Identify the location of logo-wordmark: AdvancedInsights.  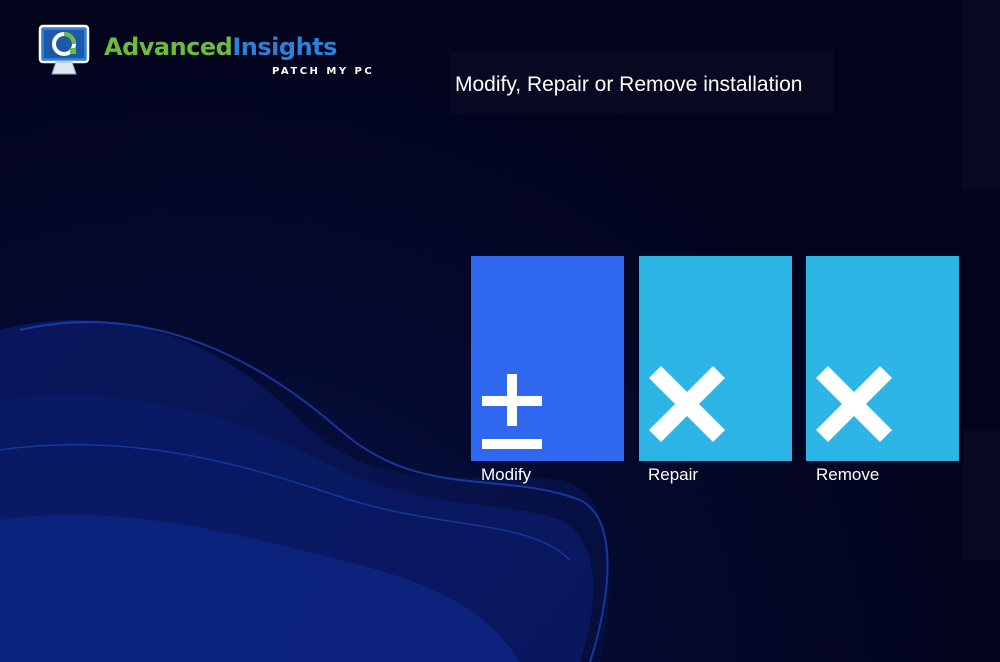
(220, 47).